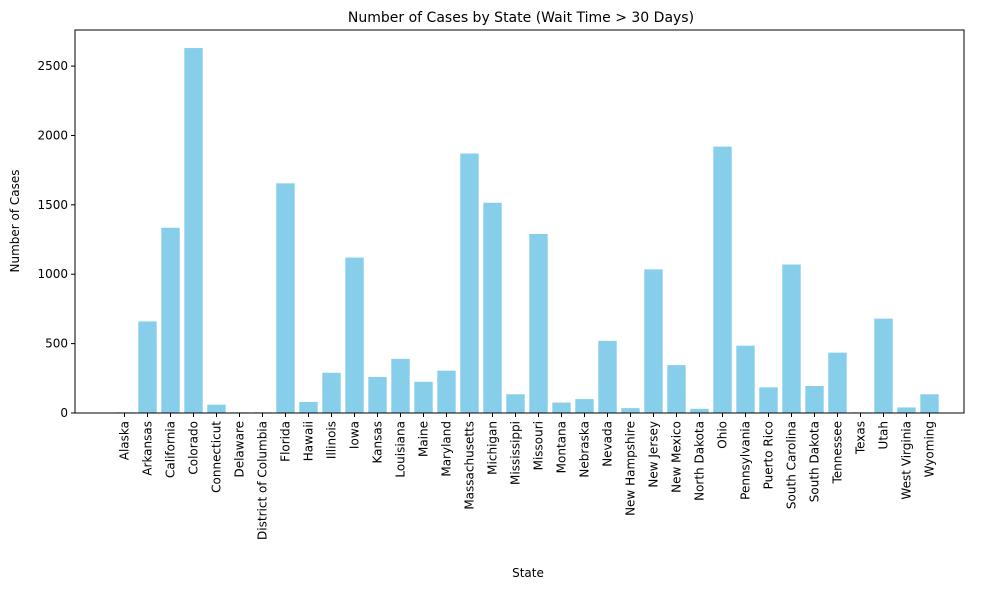 The image size is (989, 590). What do you see at coordinates (194, 448) in the screenshot?
I see `x-tick-label: Colorado` at bounding box center [194, 448].